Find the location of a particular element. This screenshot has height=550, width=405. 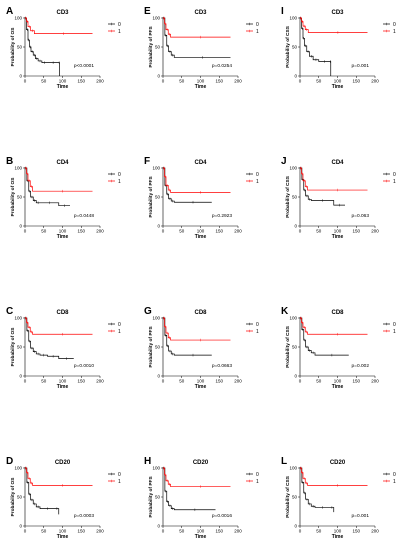

panel-title: CD20 is located at coordinates (338, 463).